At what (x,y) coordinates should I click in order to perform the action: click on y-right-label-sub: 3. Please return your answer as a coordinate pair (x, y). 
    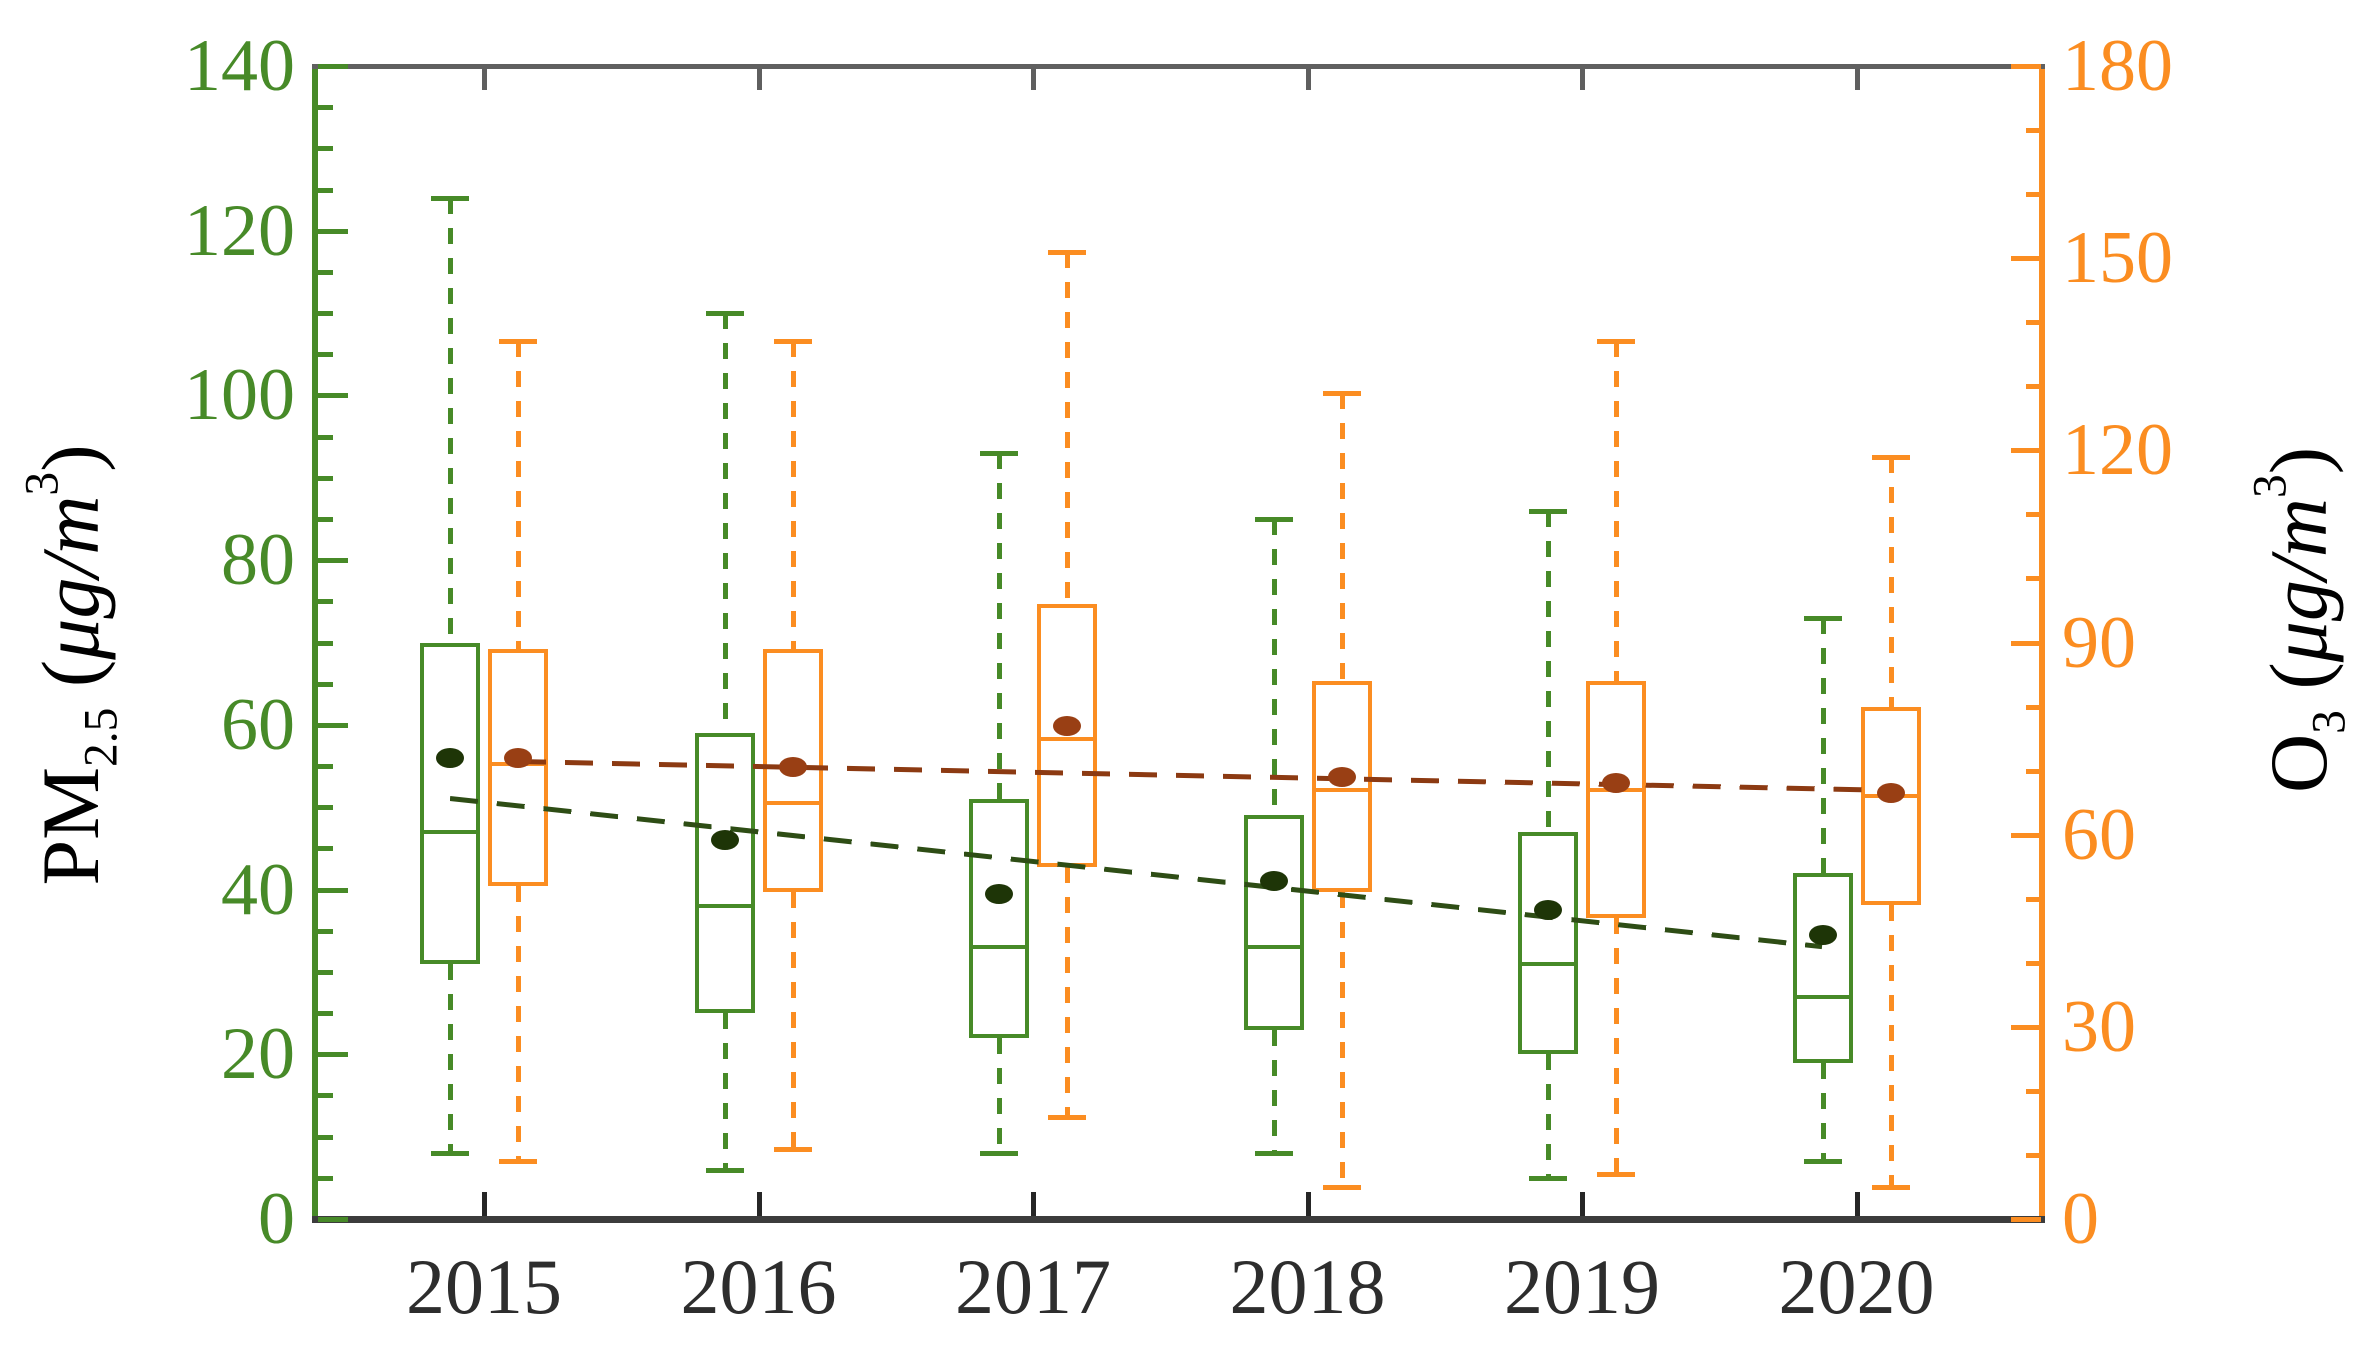
    Looking at the image, I should click on (2329, 722).